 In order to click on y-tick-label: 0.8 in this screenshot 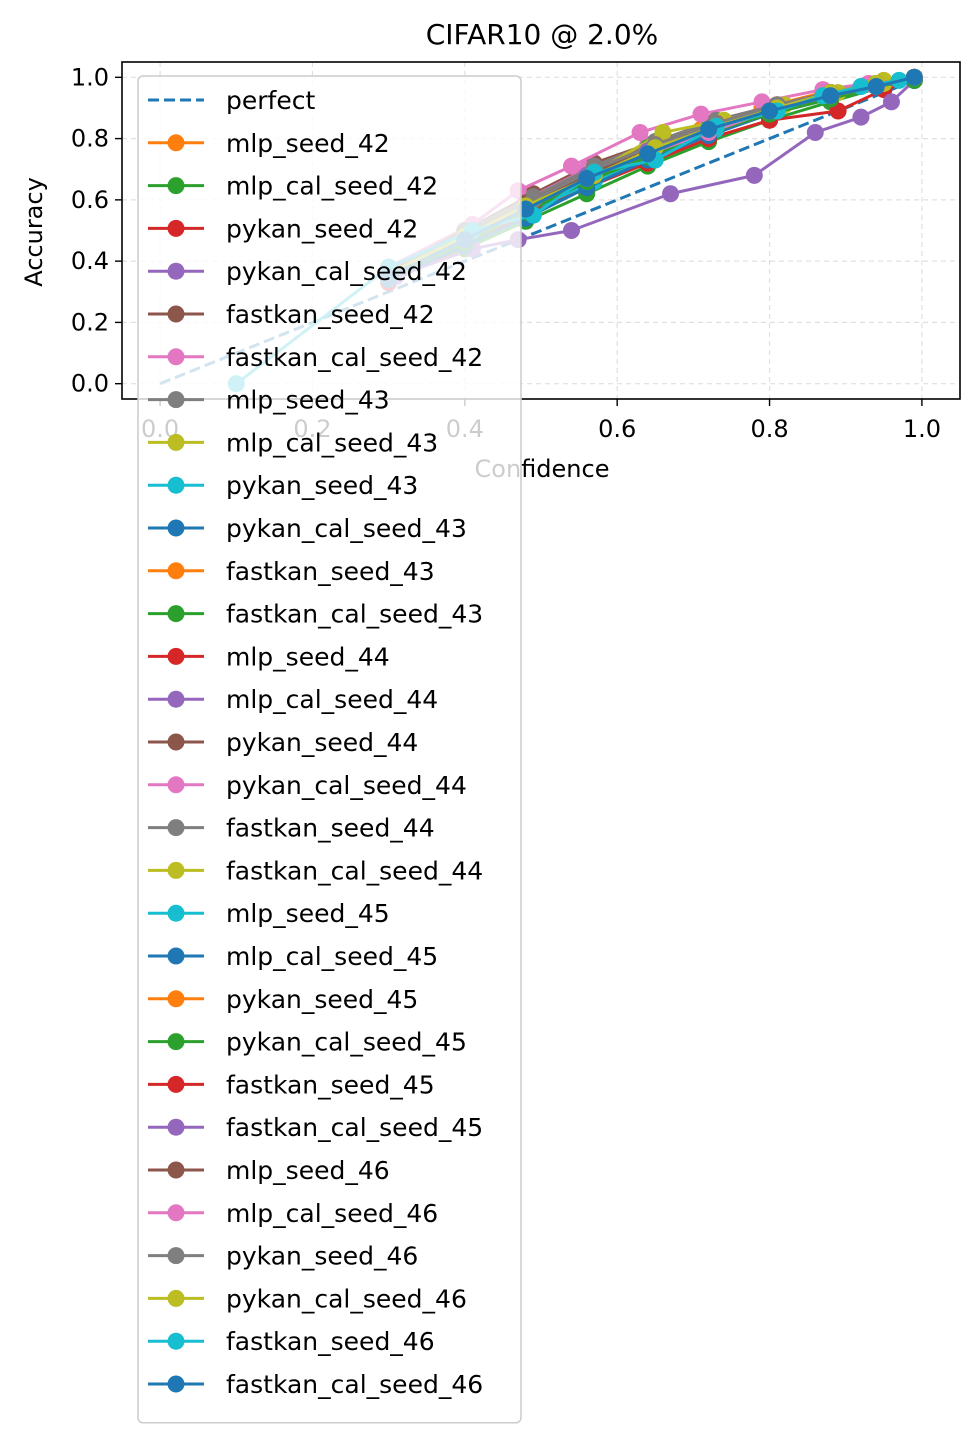, I will do `click(90, 139)`.